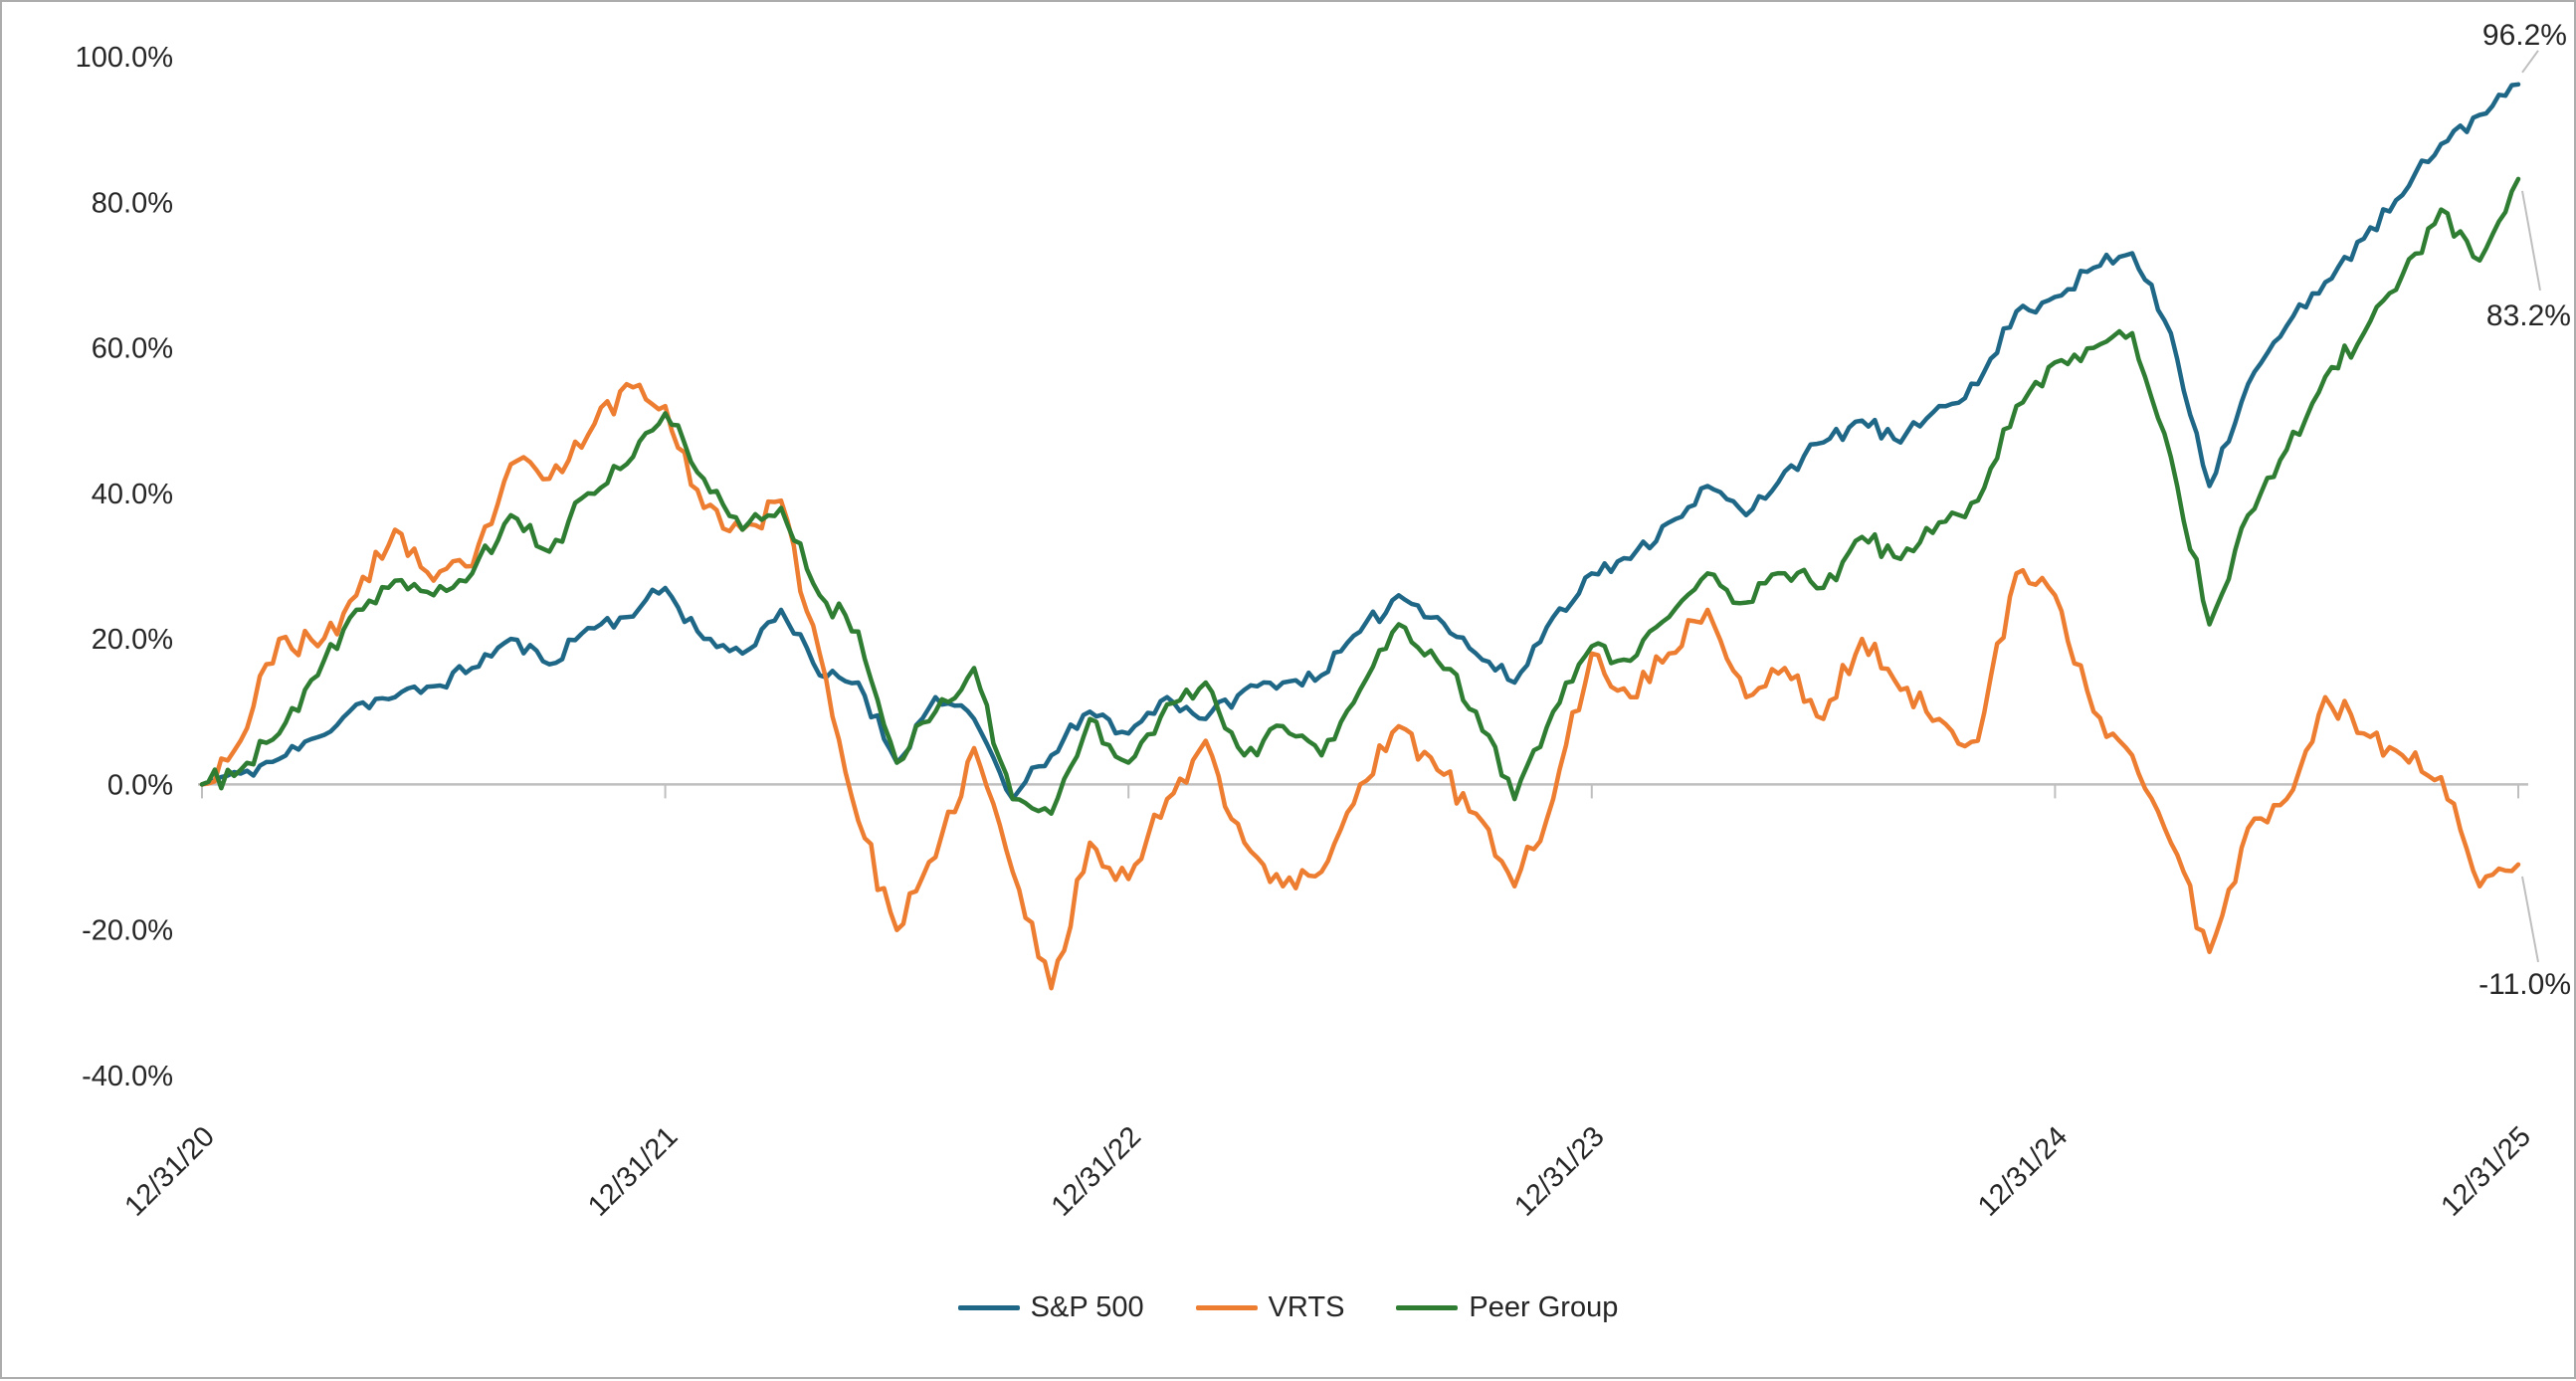 The width and height of the screenshot is (2576, 1381). I want to click on annotation-leader-sp500, so click(2530, 62).